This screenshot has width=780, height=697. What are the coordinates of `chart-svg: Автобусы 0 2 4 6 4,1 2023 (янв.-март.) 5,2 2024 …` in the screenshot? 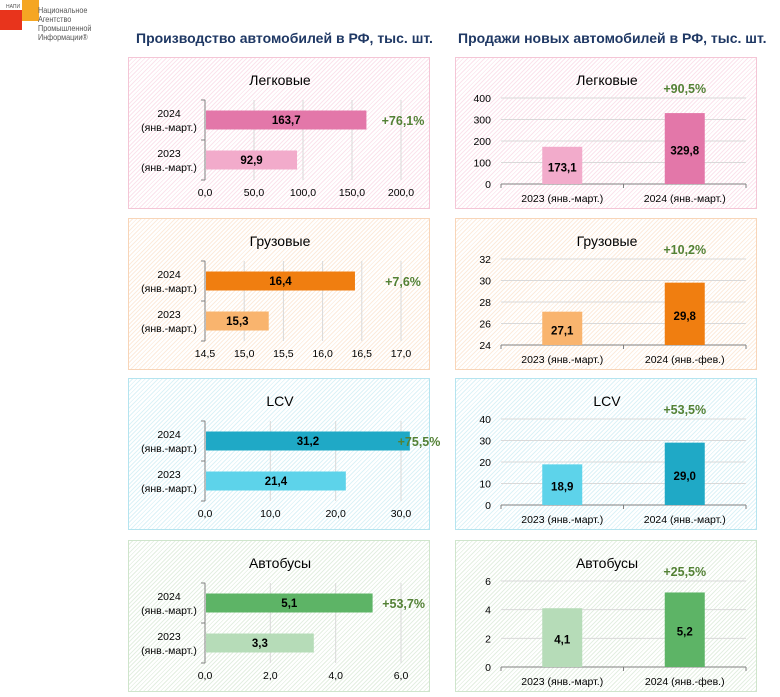 It's located at (616, 621).